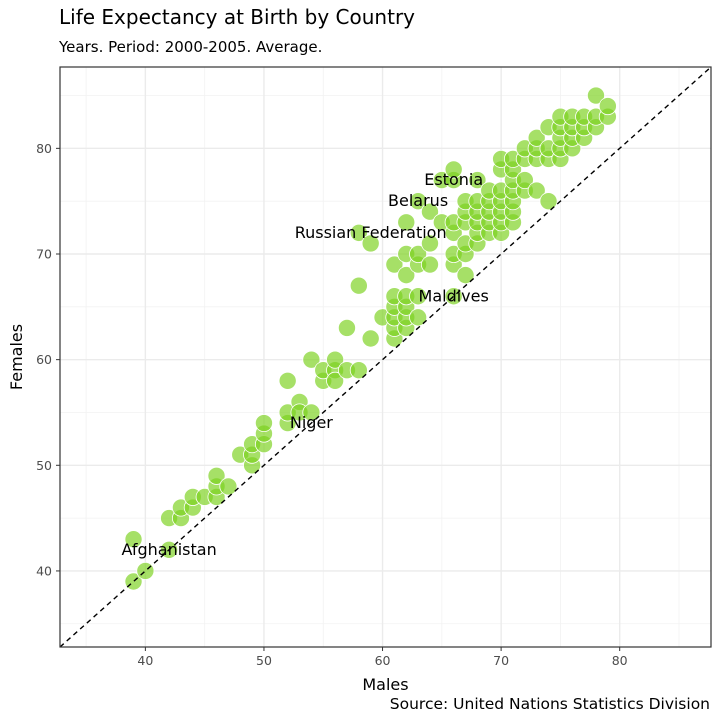  What do you see at coordinates (44, 465) in the screenshot?
I see `y-tick-label: 50` at bounding box center [44, 465].